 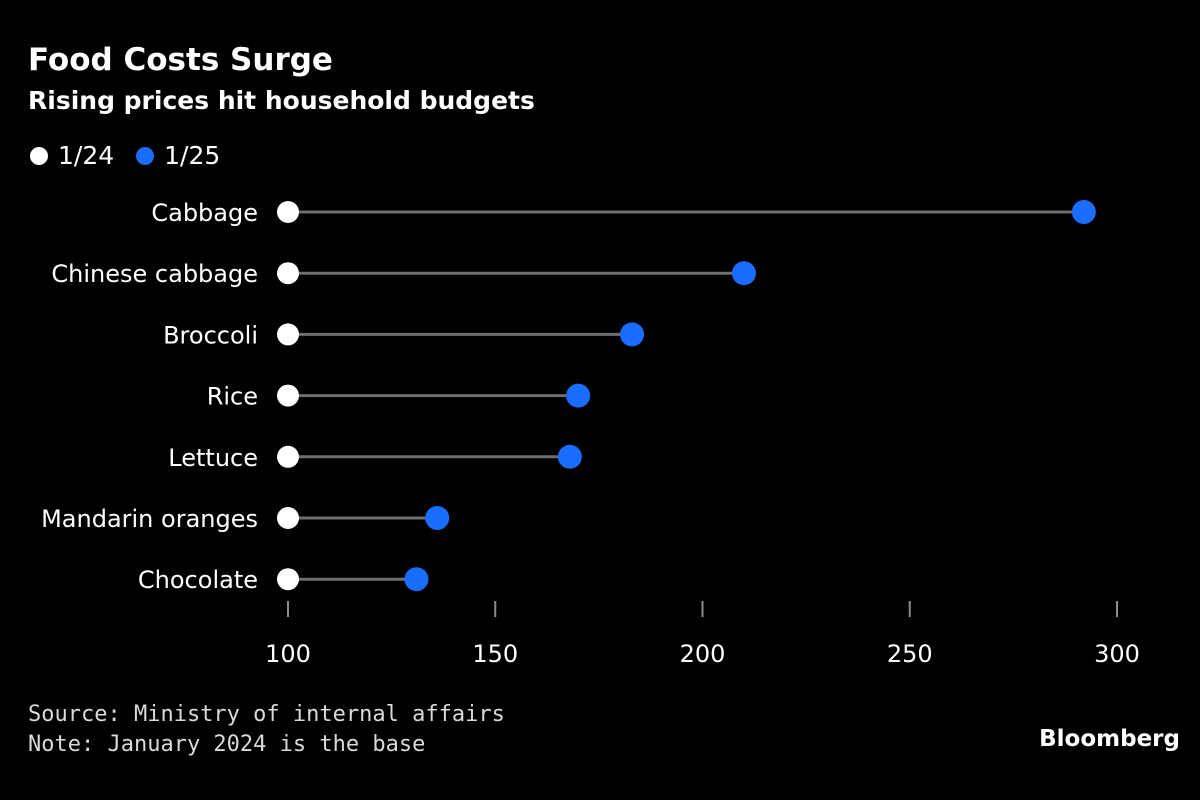 What do you see at coordinates (1083, 212) in the screenshot?
I see `dot-series-2-cabbage` at bounding box center [1083, 212].